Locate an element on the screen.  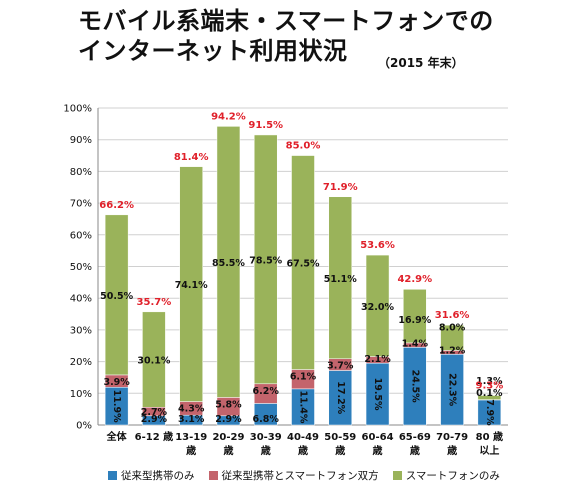
y-tick-label: 0% is located at coordinates (84, 426).